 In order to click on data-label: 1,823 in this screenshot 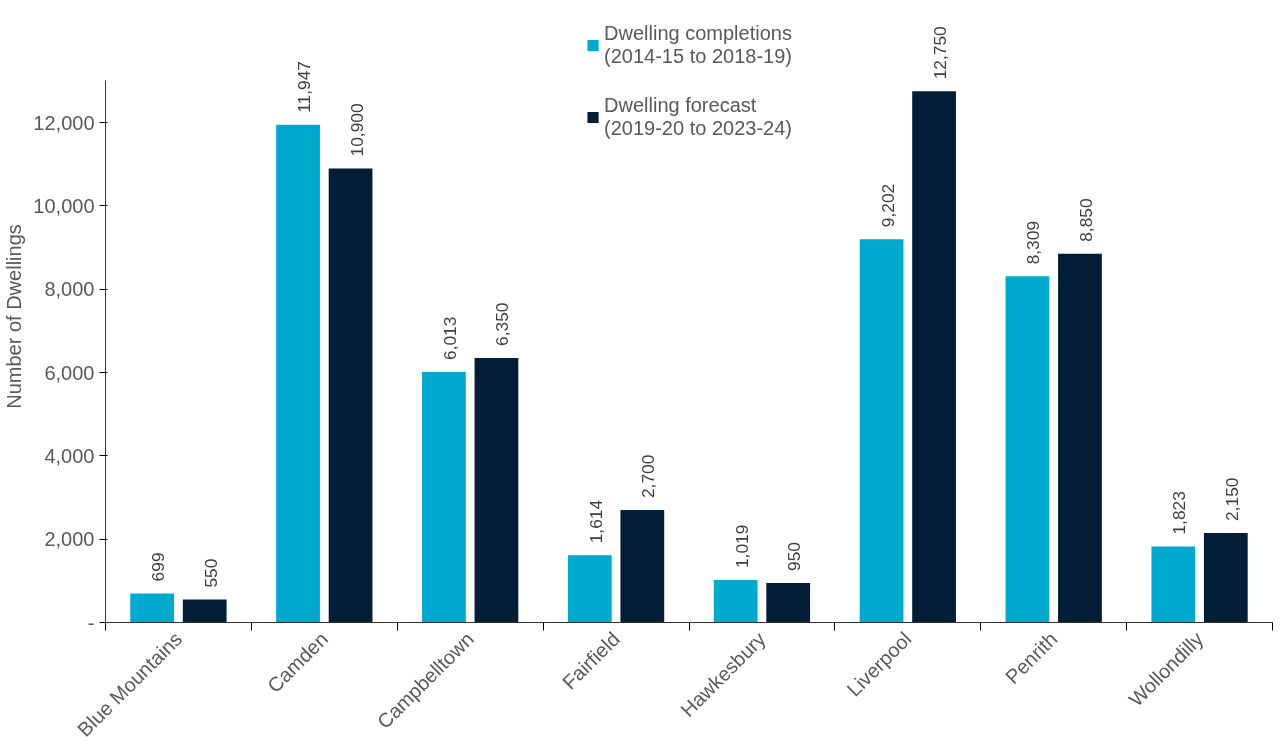, I will do `click(1179, 513)`.